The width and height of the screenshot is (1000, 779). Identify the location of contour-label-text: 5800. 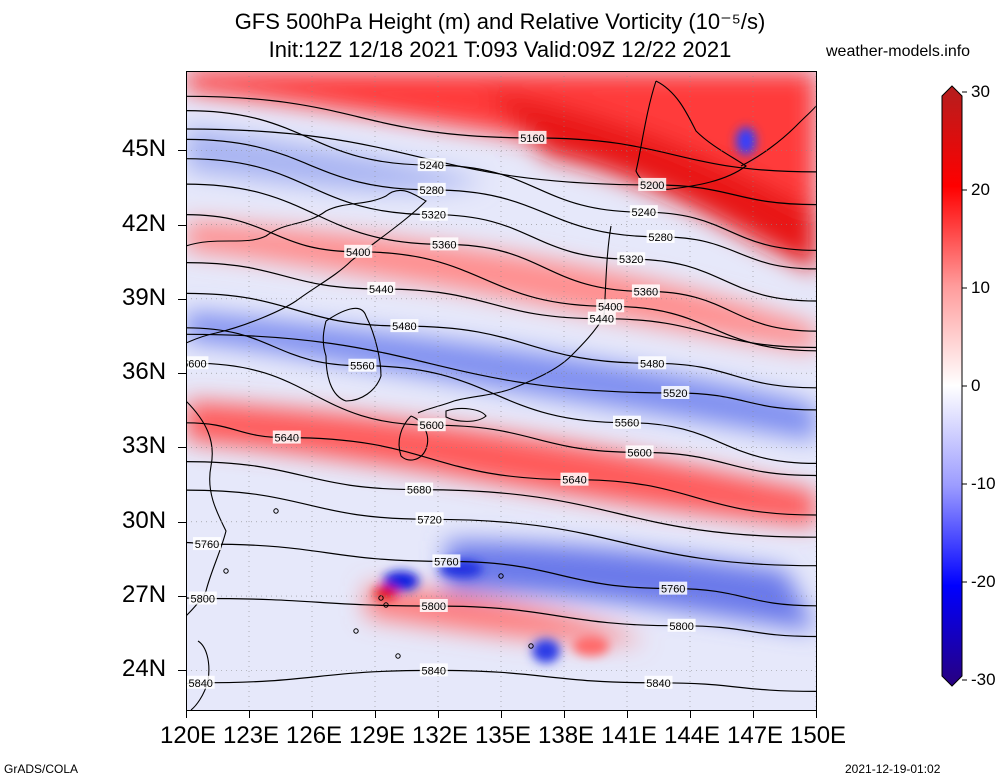
(681, 627).